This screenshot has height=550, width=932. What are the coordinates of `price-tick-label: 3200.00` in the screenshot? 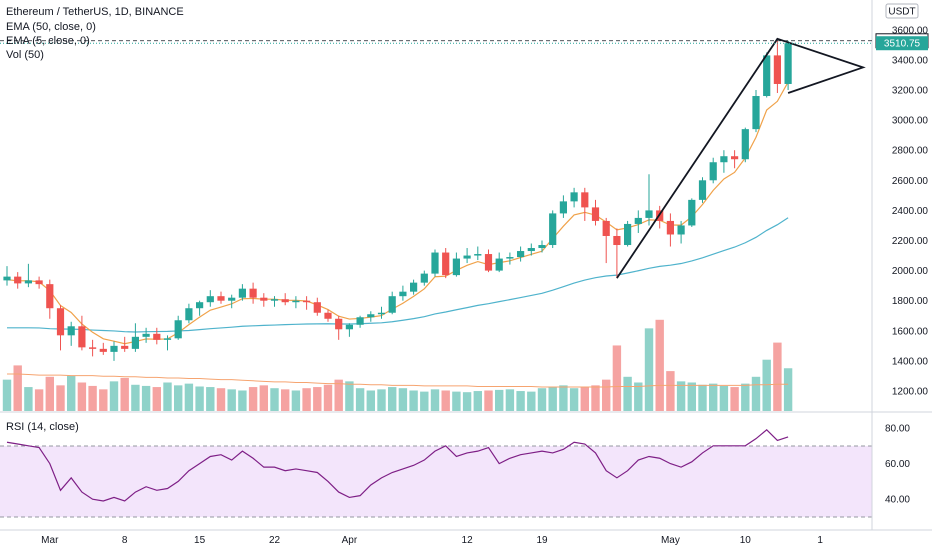 It's located at (910, 91).